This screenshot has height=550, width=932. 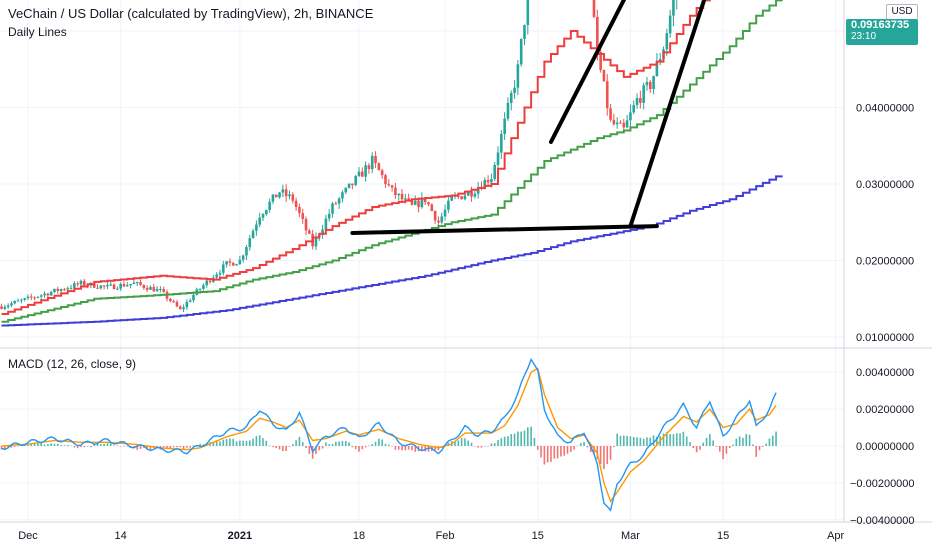 What do you see at coordinates (882, 32) in the screenshot?
I see `last-price-tag: 0.09163735 23:10` at bounding box center [882, 32].